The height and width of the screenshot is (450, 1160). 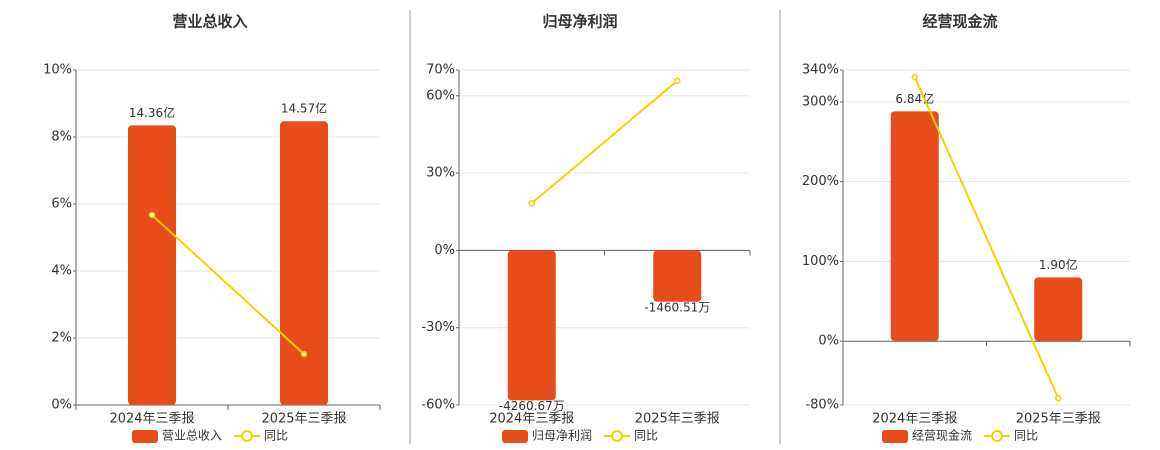 I want to click on chart-title: 经营现金流, so click(x=959, y=22).